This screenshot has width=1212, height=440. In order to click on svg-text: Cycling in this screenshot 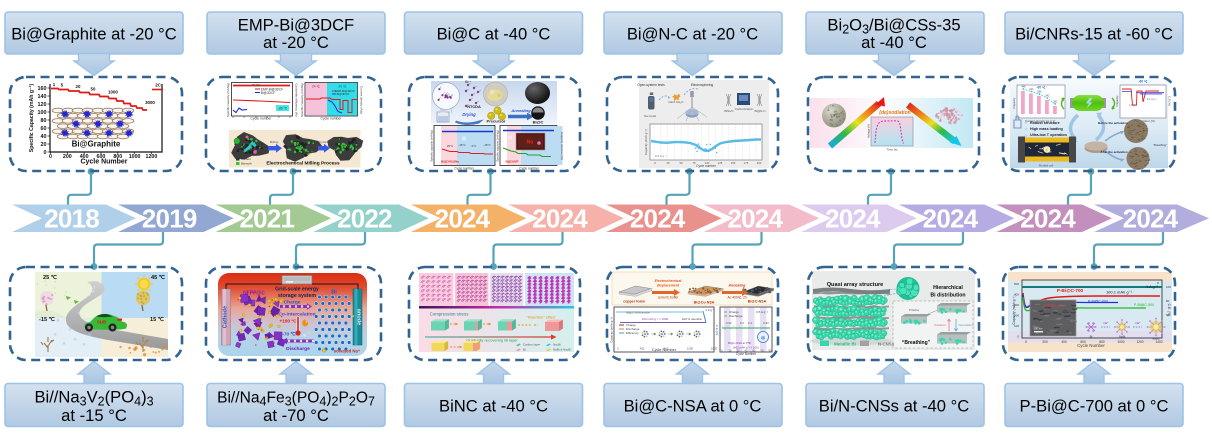, I will do `click(324, 142)`.